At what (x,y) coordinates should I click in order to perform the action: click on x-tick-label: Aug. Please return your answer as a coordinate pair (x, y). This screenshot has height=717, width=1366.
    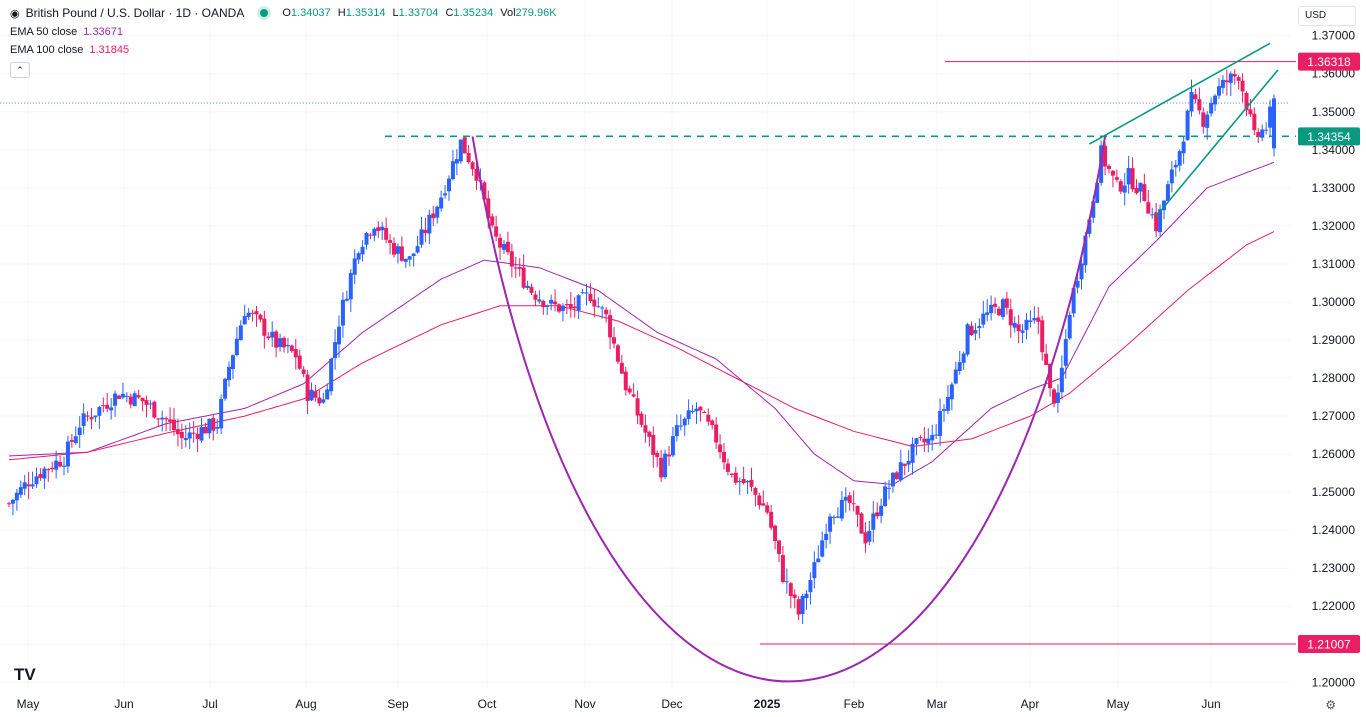
    Looking at the image, I should click on (305, 704).